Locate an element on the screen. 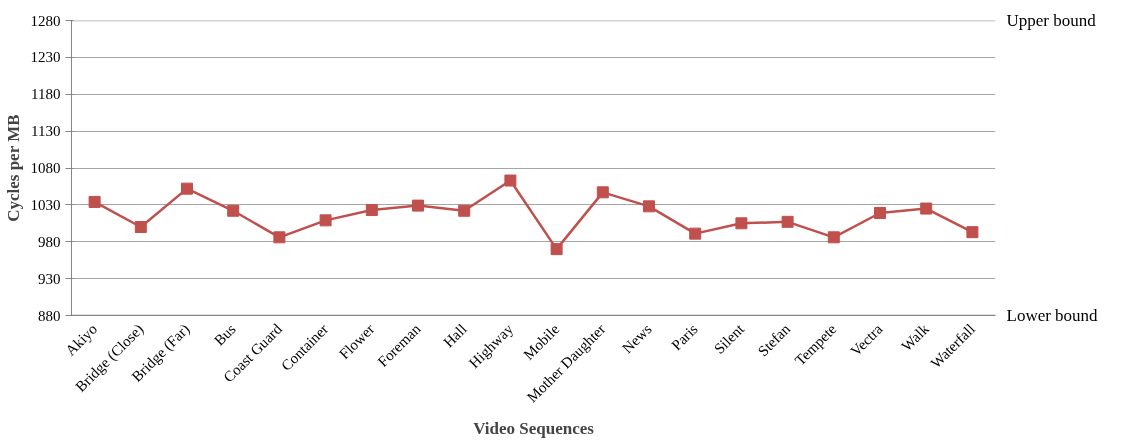 The width and height of the screenshot is (1145, 441). y-tick-label: 1230 is located at coordinates (45, 57).